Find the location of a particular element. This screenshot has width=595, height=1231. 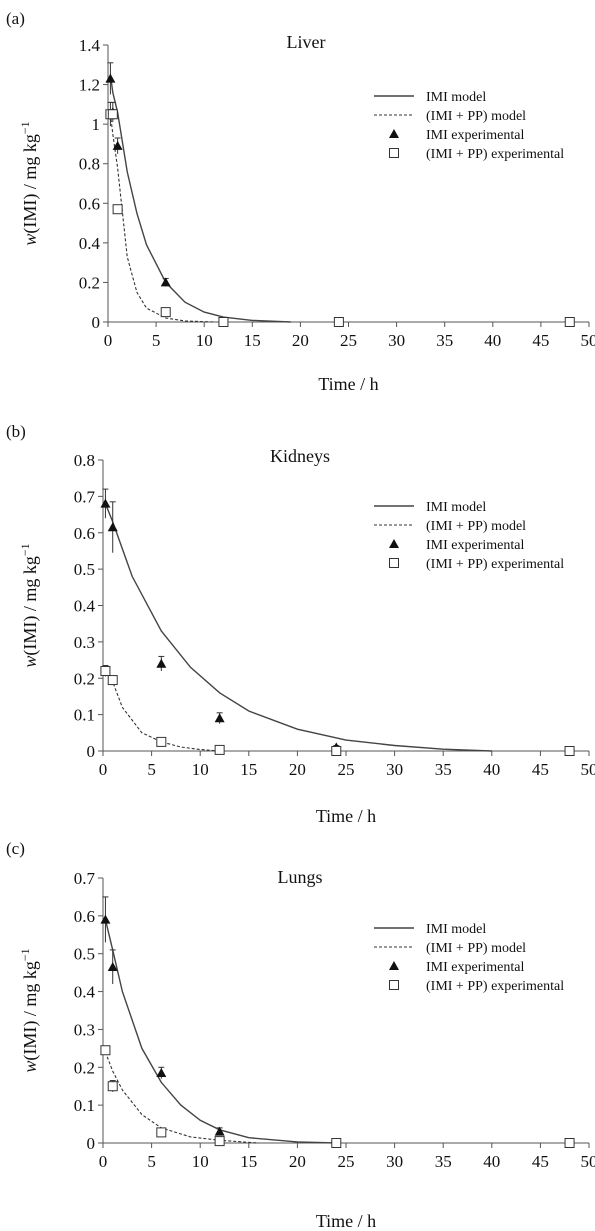

panel-label: (b) is located at coordinates (16, 431).